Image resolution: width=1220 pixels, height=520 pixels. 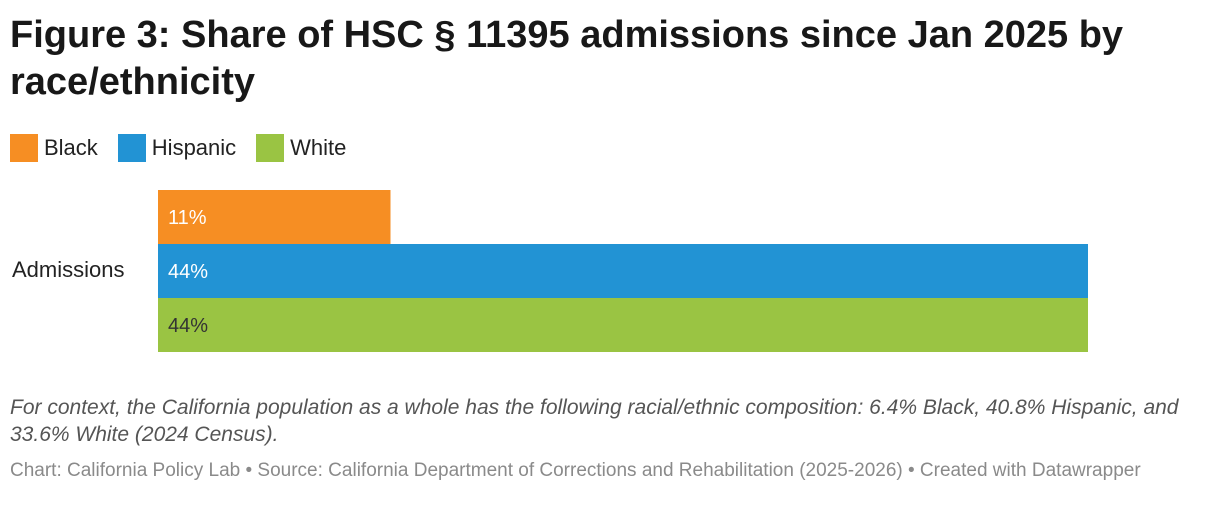 I want to click on bar-hispanic, so click(x=623, y=271).